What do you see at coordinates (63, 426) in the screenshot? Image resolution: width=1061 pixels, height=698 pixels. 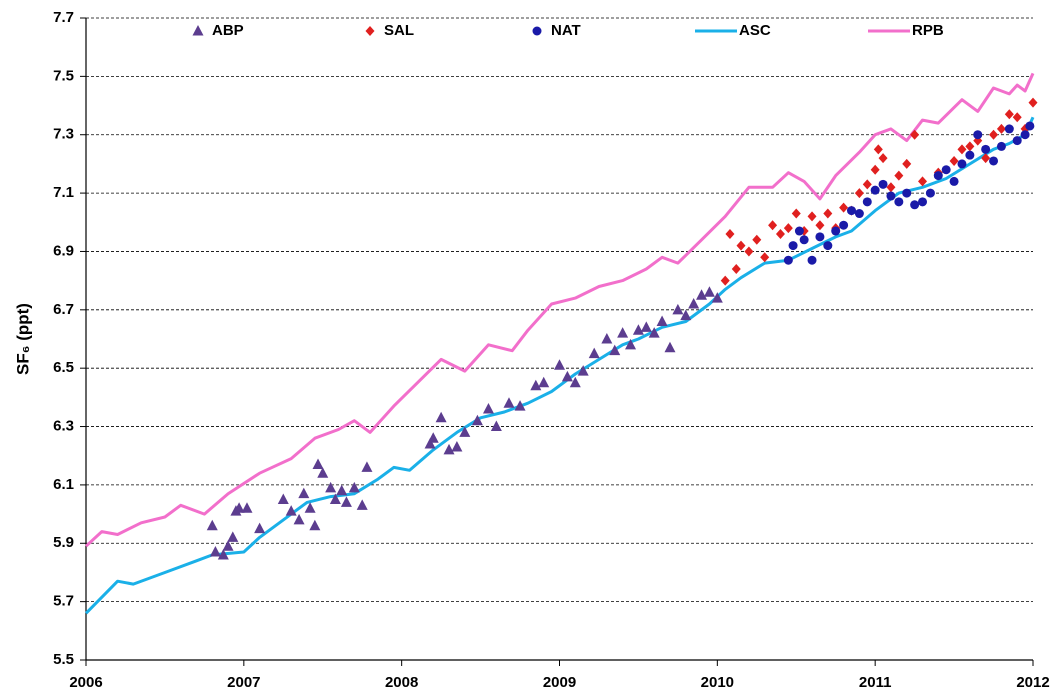 I see `y-tick-label: 6.3` at bounding box center [63, 426].